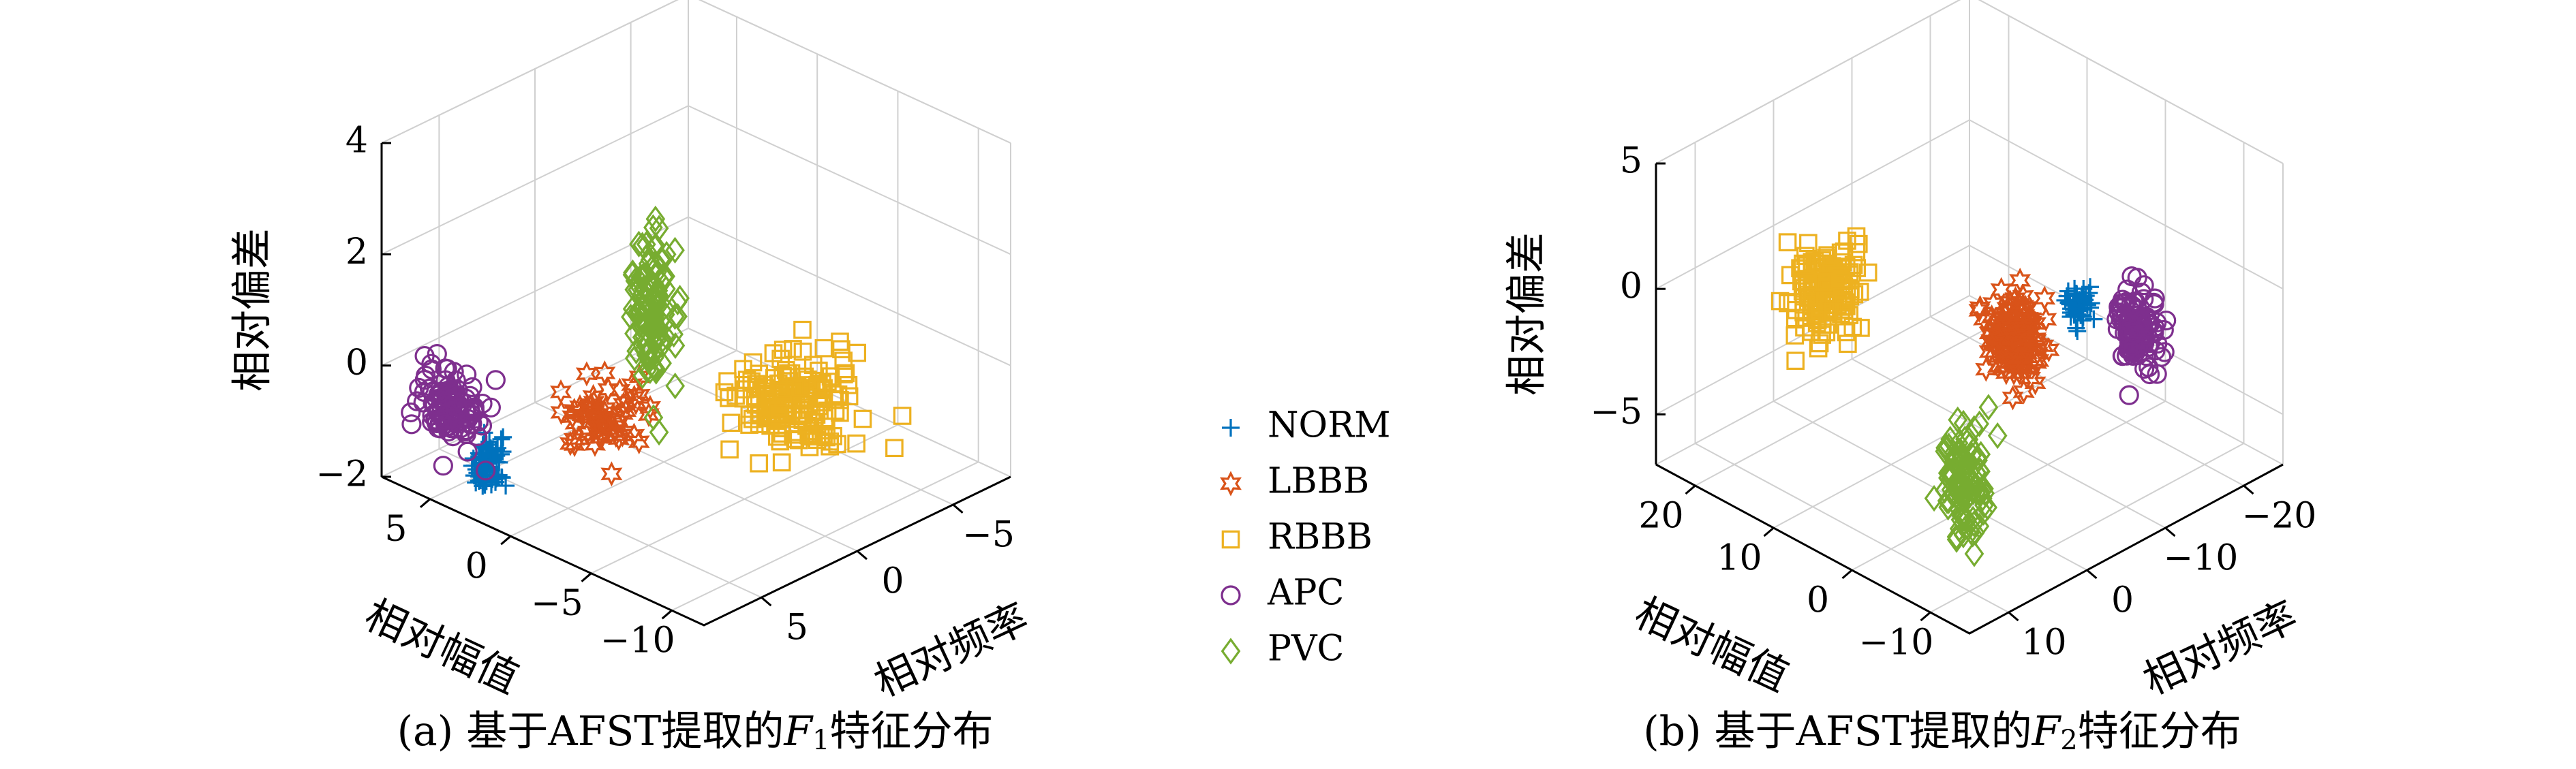  I want to click on y-tick-label: −5, so click(557, 603).